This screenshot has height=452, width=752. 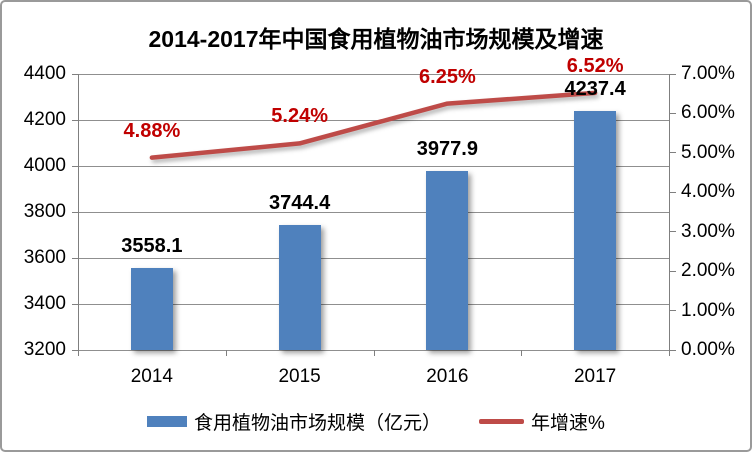 I want to click on growth-value-label: 5.24%, so click(x=299, y=116).